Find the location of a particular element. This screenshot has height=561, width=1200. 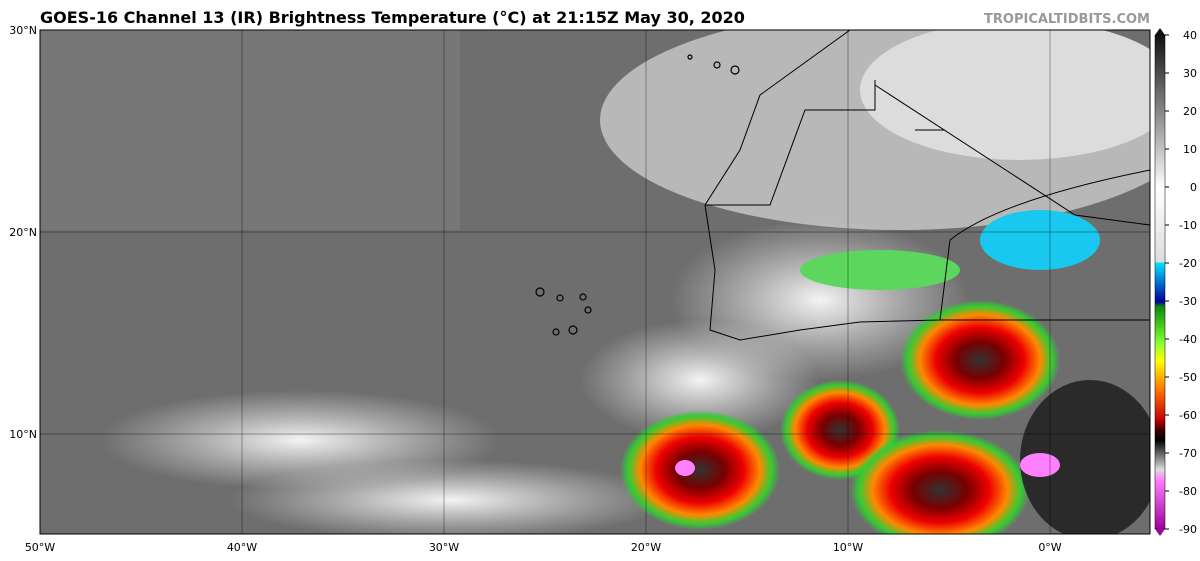

lat-label: 10°N is located at coordinates (23, 434).